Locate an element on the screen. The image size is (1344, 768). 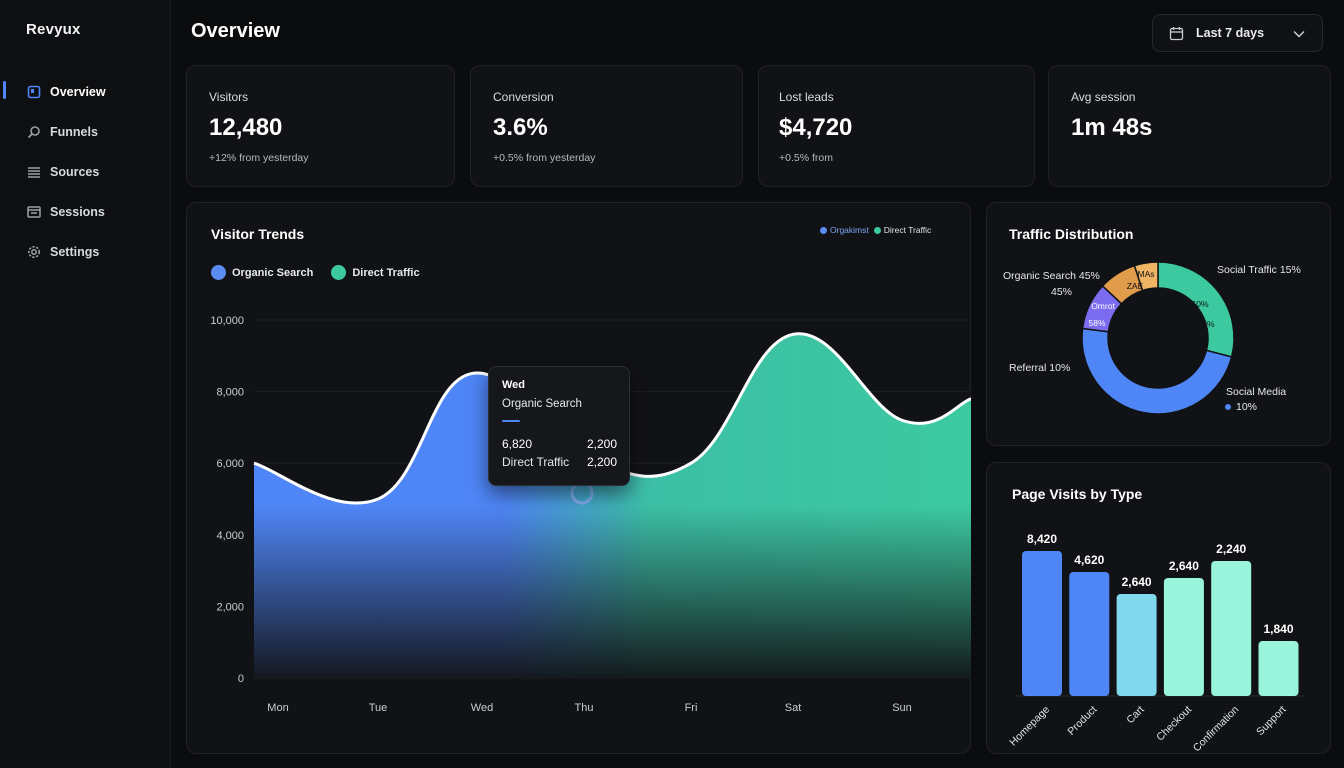
sidebar-item-sources: Sources is located at coordinates (85, 172).